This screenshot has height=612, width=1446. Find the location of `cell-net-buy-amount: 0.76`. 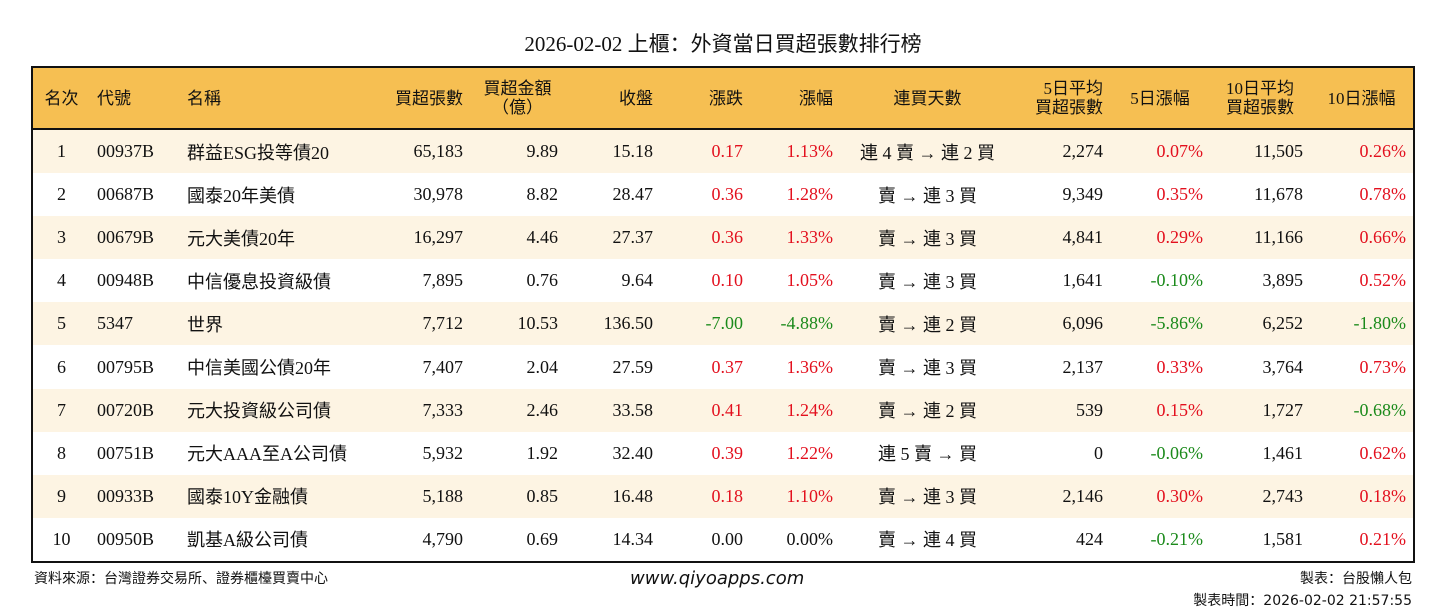

cell-net-buy-amount: 0.76 is located at coordinates (542, 280).